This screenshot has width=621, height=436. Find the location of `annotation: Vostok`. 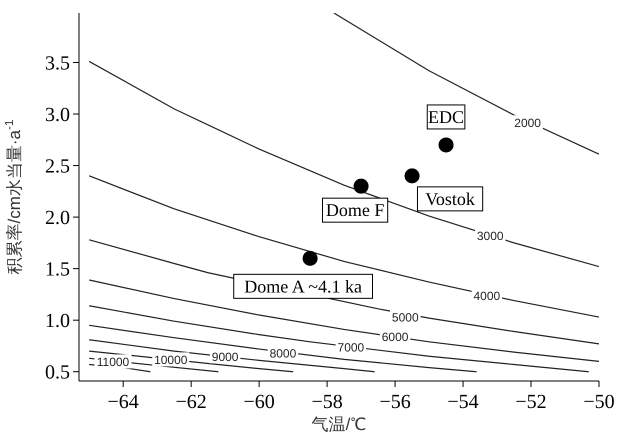

annotation: Vostok is located at coordinates (450, 198).